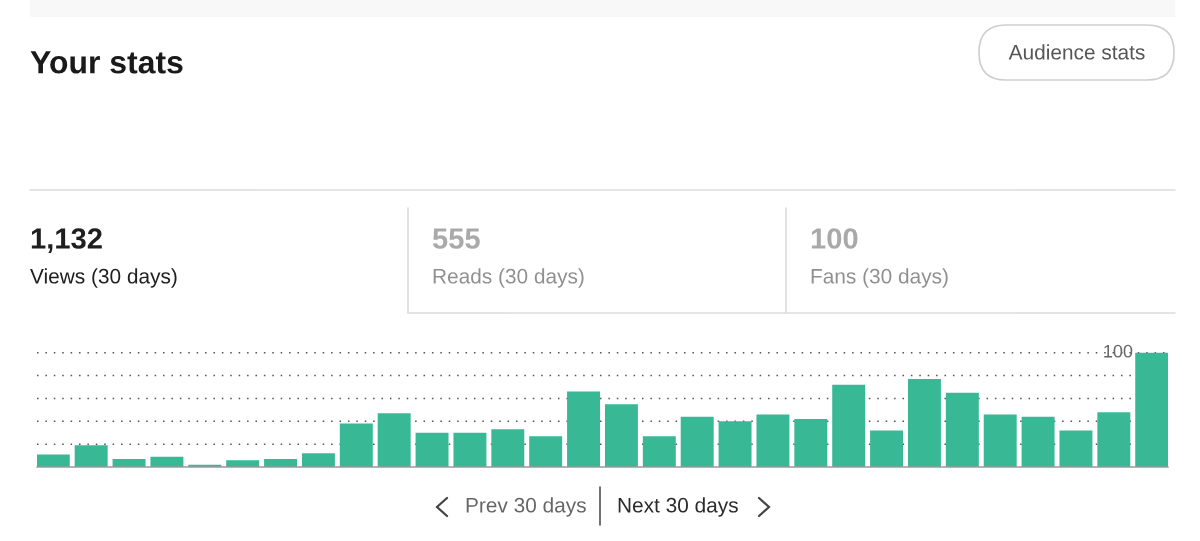 This screenshot has height=541, width=1200. What do you see at coordinates (879, 278) in the screenshot?
I see `text: Fans (30 days)` at bounding box center [879, 278].